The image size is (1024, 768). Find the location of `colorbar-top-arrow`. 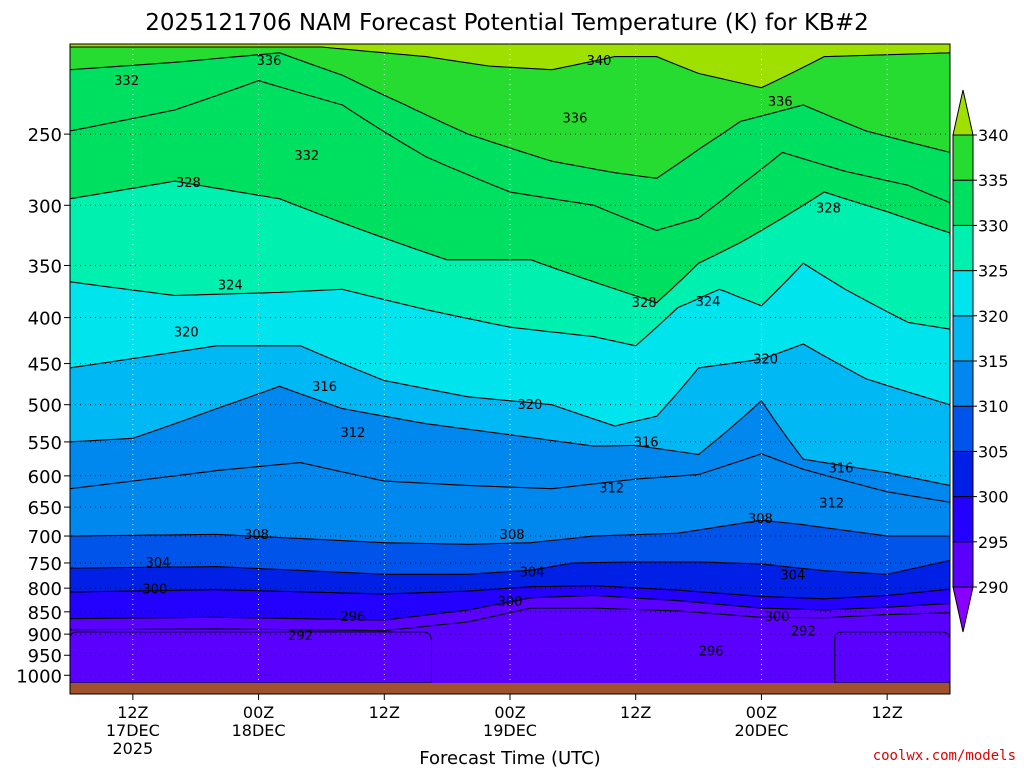

colorbar-top-arrow is located at coordinates (963, 112).